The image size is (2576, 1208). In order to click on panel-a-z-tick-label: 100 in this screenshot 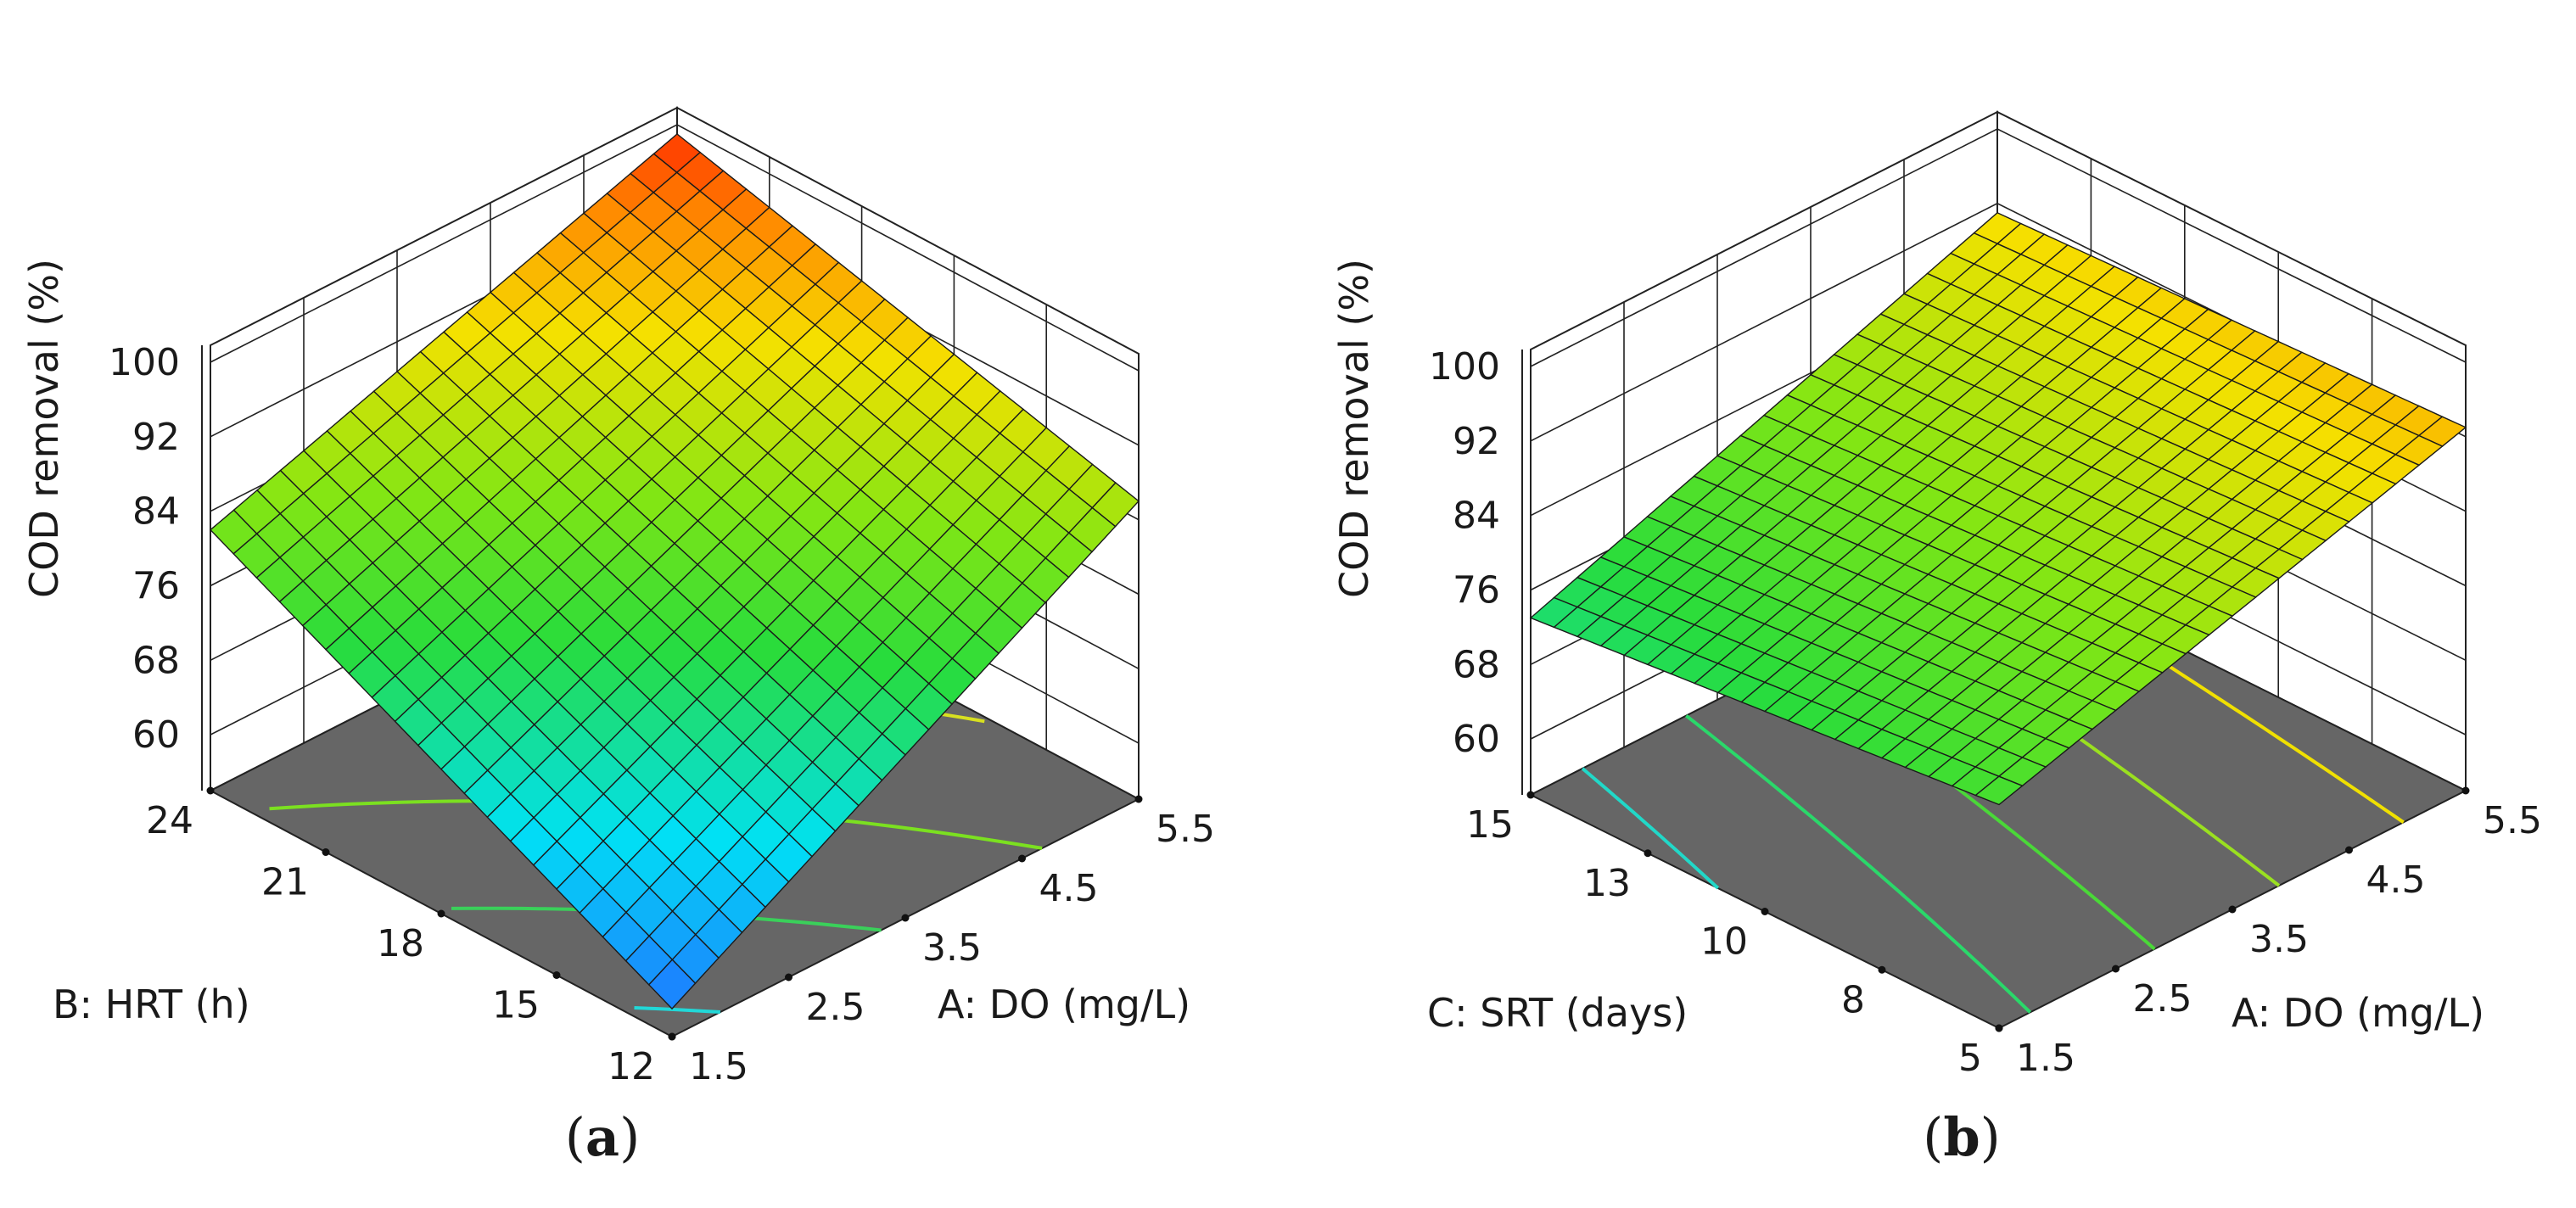, I will do `click(145, 362)`.